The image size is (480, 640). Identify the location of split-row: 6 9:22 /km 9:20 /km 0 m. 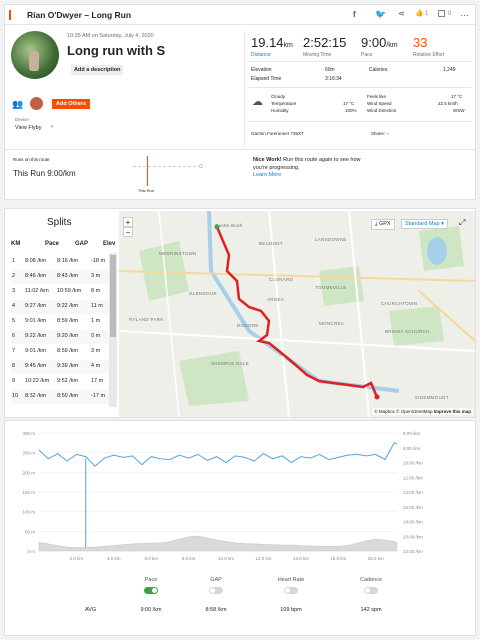
(63, 337).